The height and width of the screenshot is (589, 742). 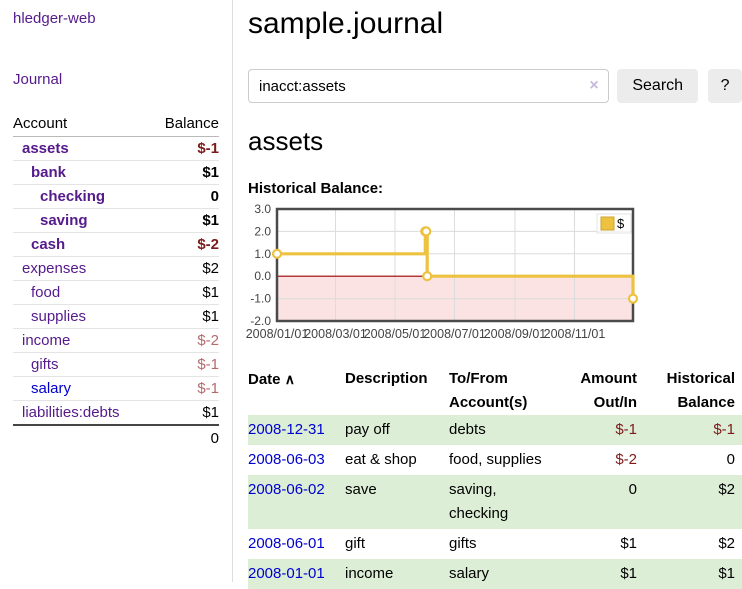 I want to click on y-tick-label: 3.0, so click(x=262, y=209).